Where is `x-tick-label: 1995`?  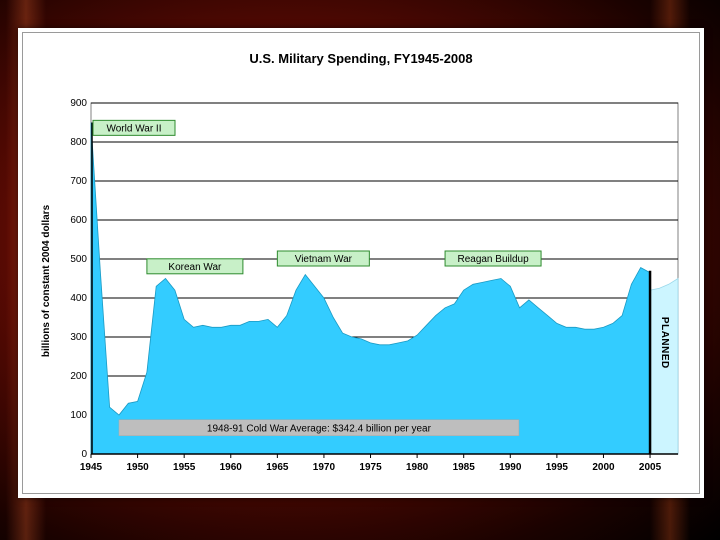 x-tick-label: 1995 is located at coordinates (557, 467).